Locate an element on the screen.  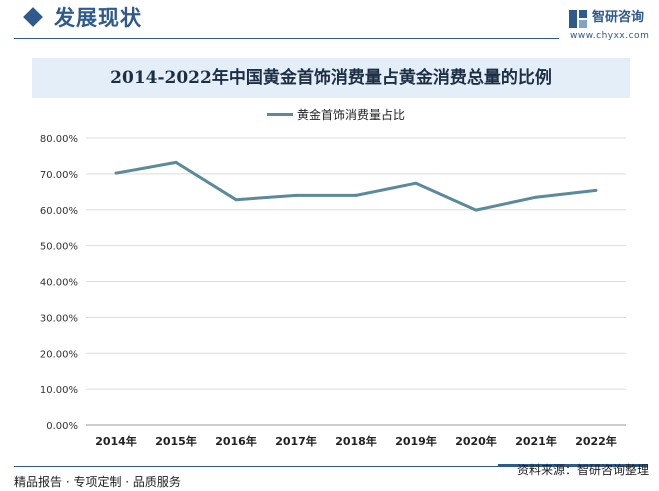
logo-mark-icon is located at coordinates (578, 19).